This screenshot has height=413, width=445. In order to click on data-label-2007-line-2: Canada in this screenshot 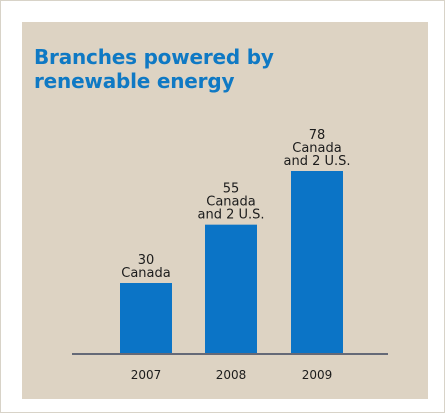, I will do `click(145, 273)`.